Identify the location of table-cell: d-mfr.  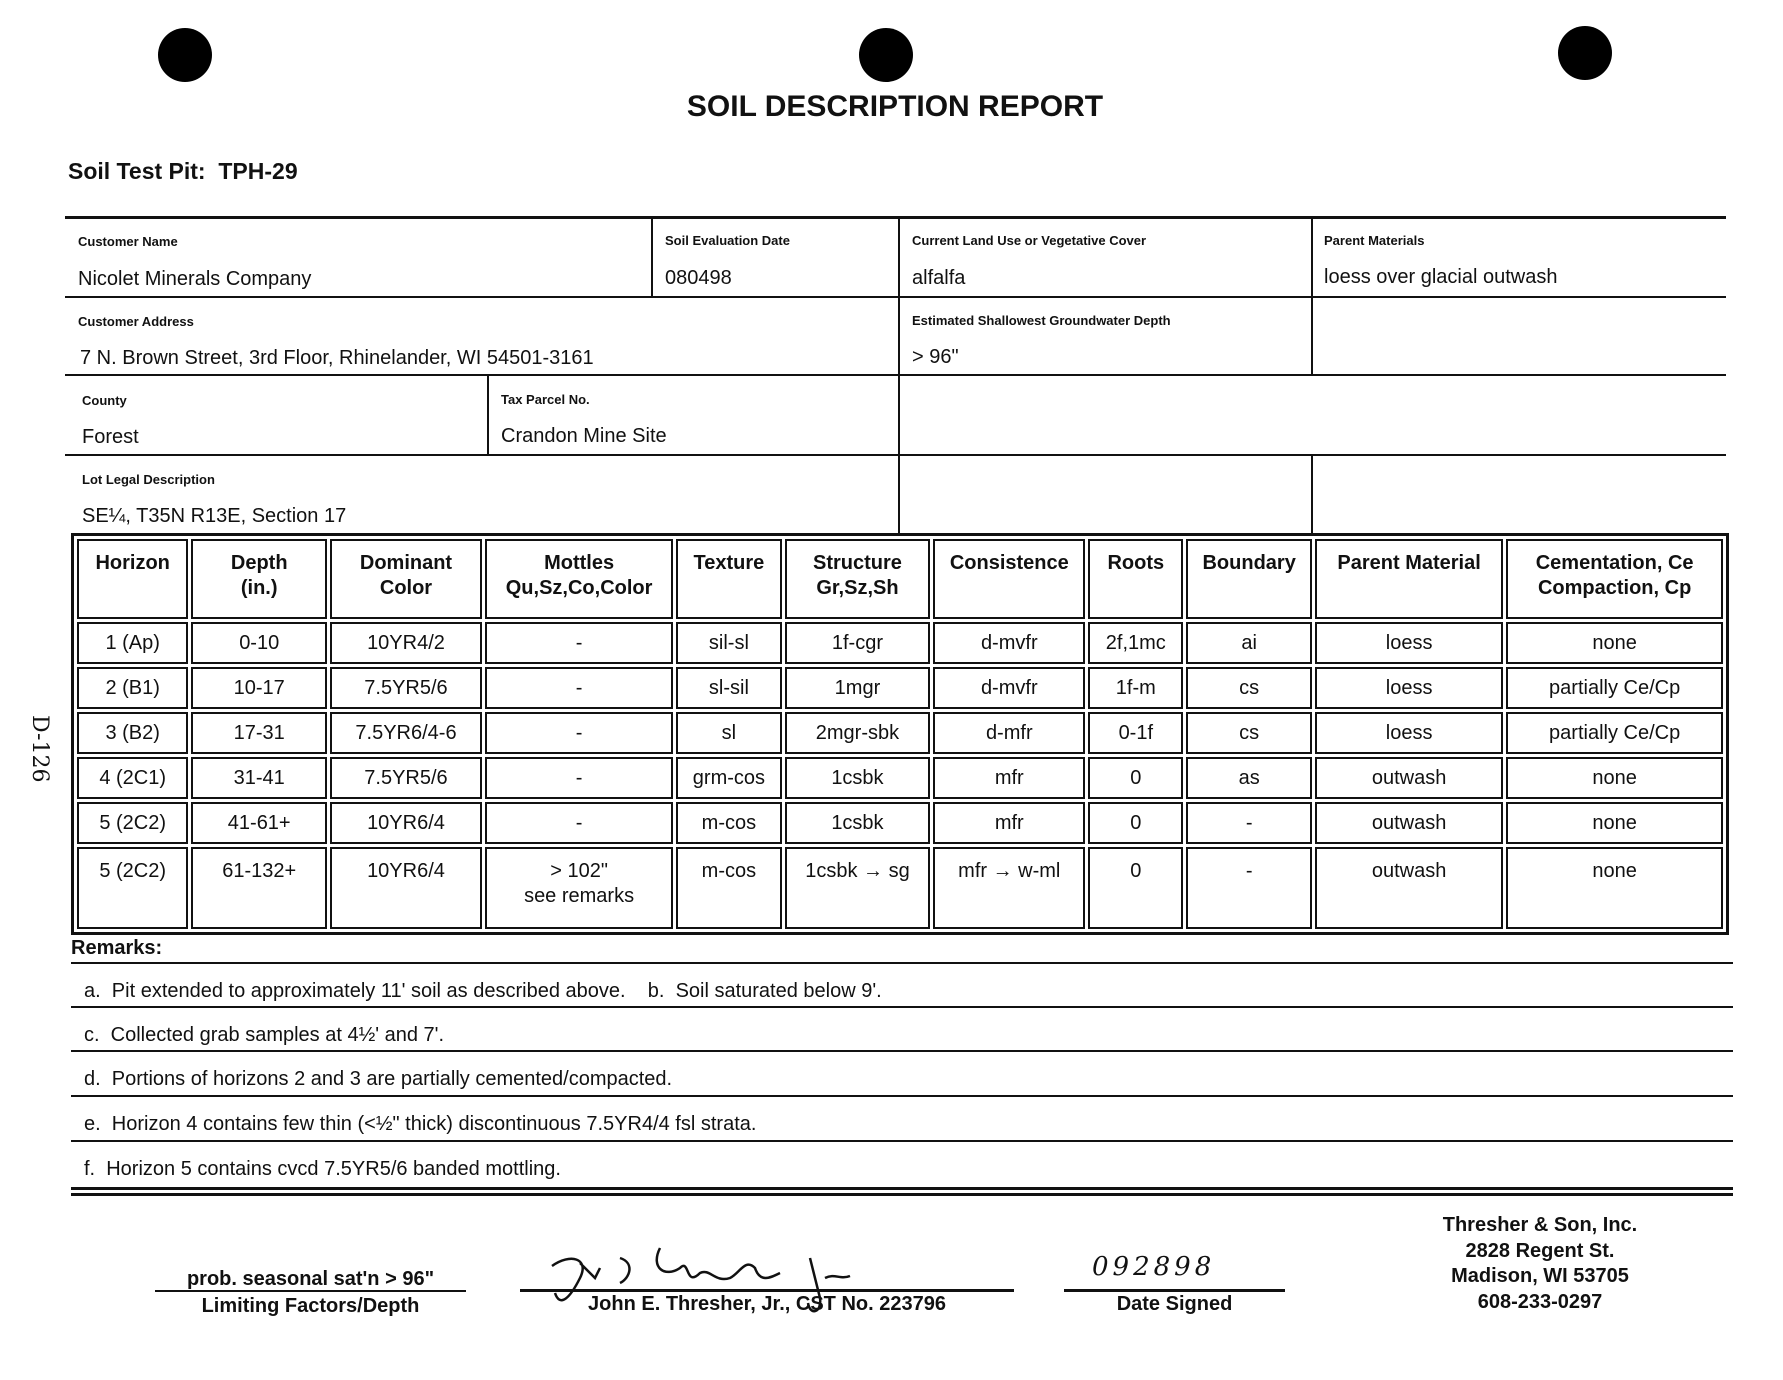
(1009, 733).